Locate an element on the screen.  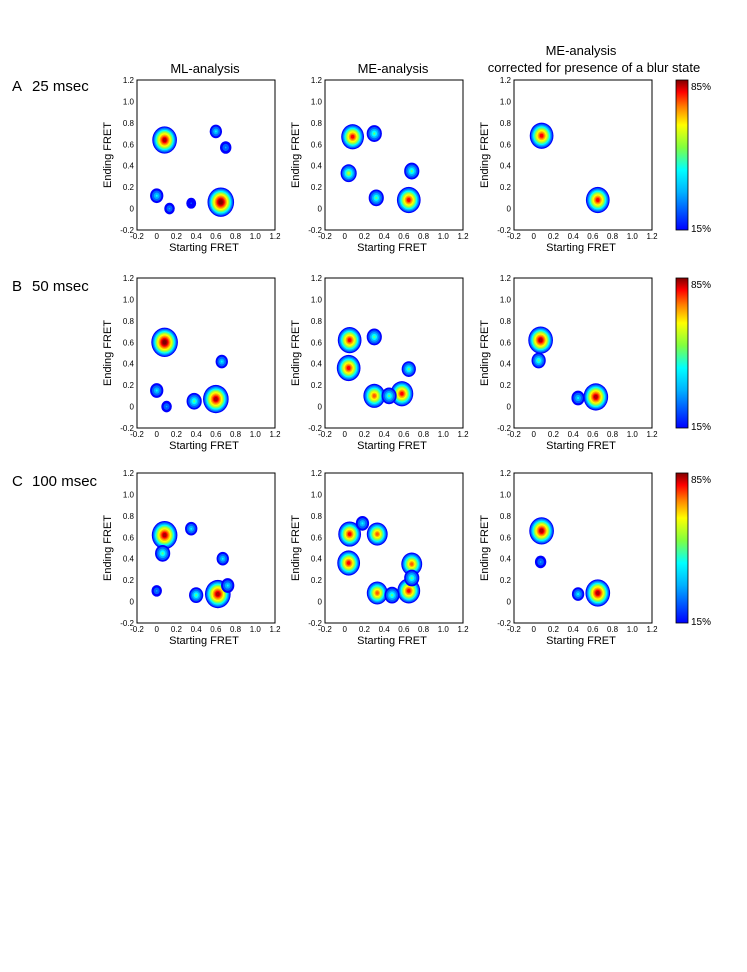
colorbar-b-min: 15% is located at coordinates (701, 427).